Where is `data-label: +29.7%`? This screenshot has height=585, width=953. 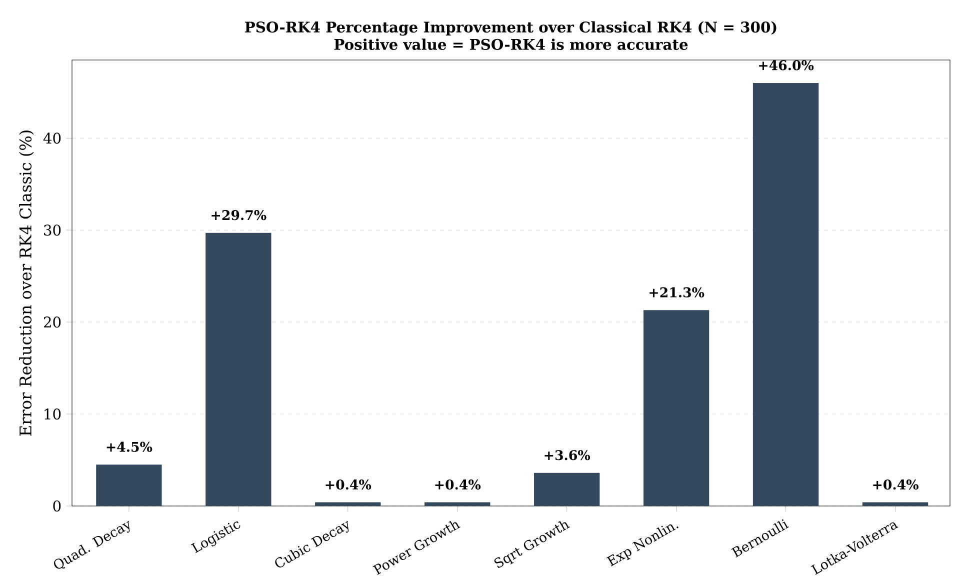 data-label: +29.7% is located at coordinates (239, 215).